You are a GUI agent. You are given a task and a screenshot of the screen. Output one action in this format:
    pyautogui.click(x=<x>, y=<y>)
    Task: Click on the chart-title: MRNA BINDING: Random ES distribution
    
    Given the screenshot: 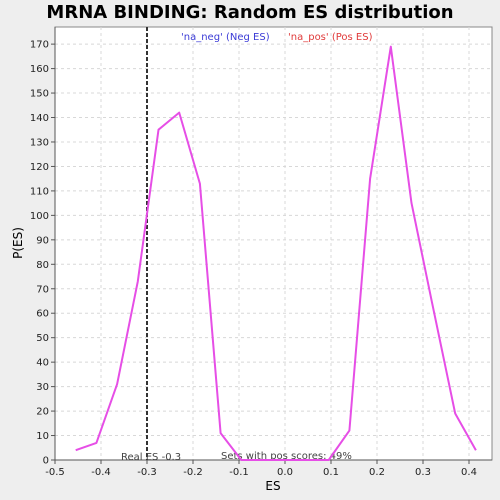 What is the action you would take?
    pyautogui.click(x=249, y=12)
    